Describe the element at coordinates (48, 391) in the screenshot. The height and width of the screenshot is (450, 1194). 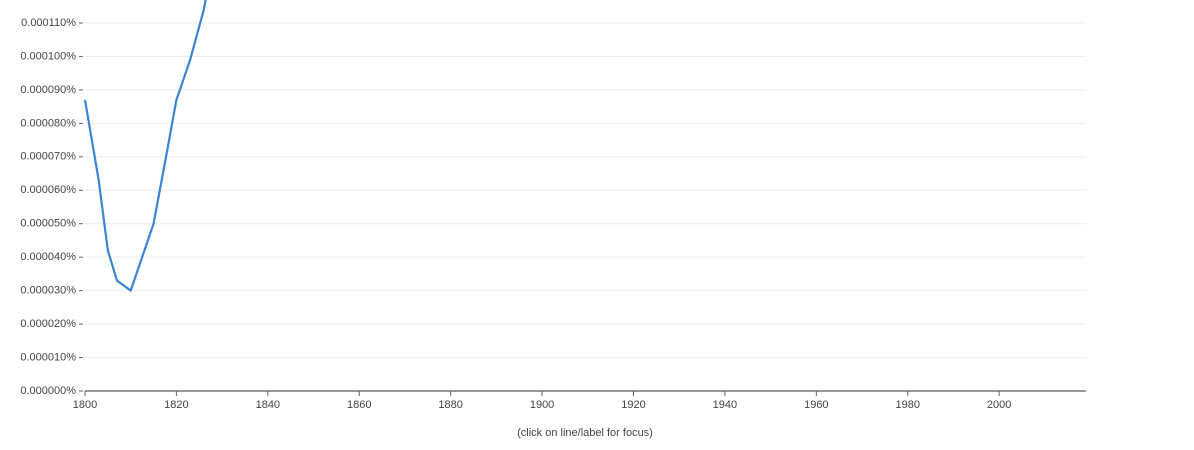
I see `y-tick-label: 0.000000%` at that location.